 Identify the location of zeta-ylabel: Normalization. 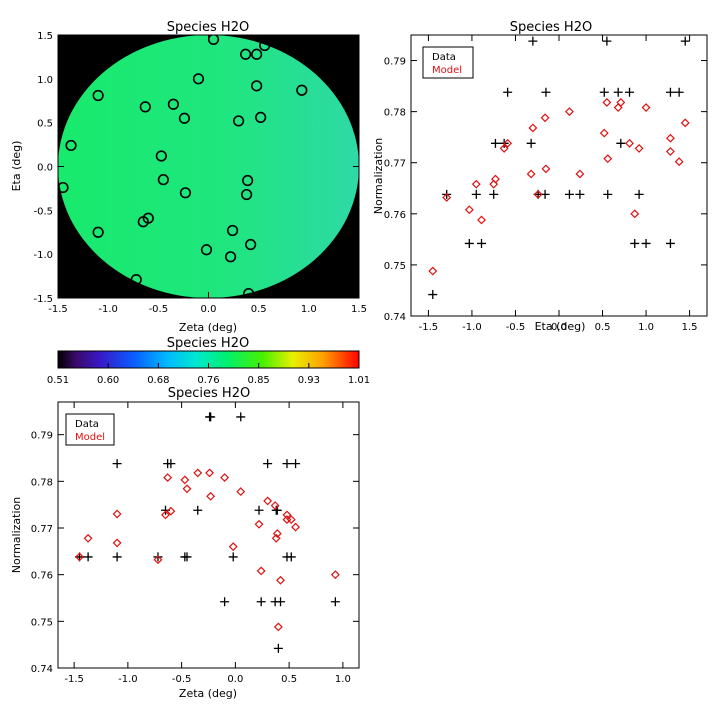
(16, 535).